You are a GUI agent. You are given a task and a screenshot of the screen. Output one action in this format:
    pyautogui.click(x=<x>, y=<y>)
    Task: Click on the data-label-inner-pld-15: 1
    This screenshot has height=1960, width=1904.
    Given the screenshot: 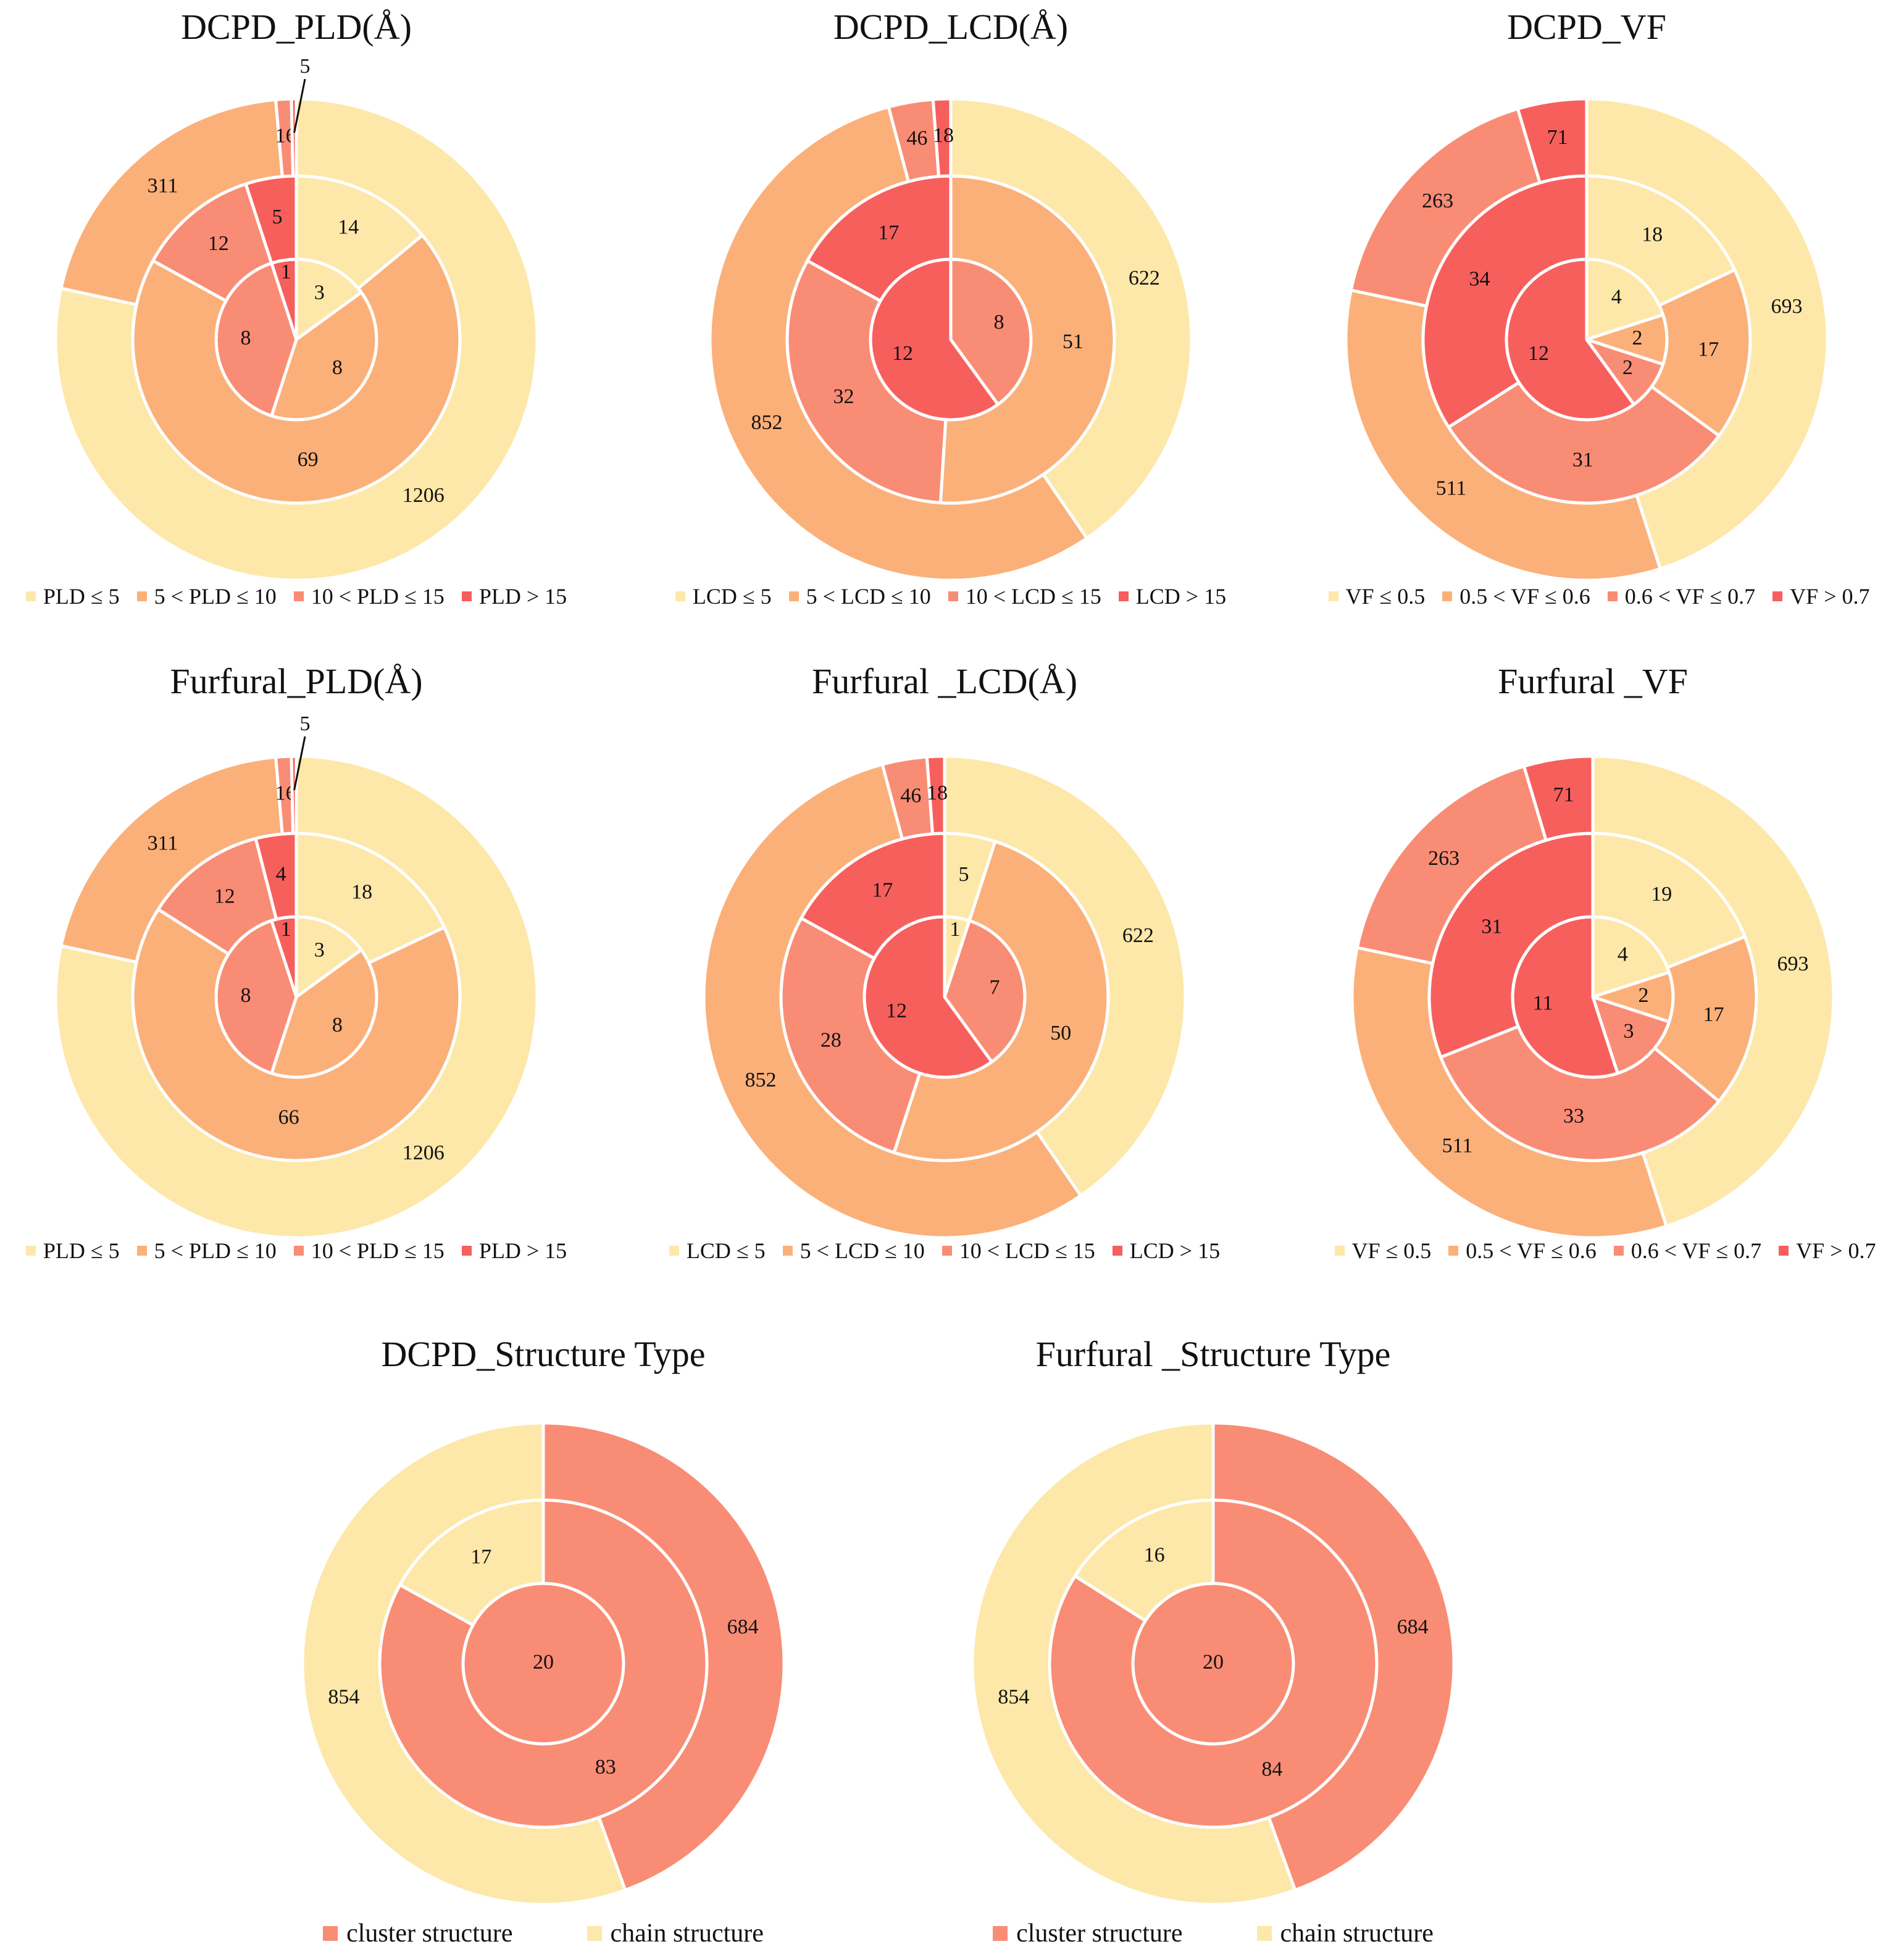 What is the action you would take?
    pyautogui.click(x=286, y=272)
    